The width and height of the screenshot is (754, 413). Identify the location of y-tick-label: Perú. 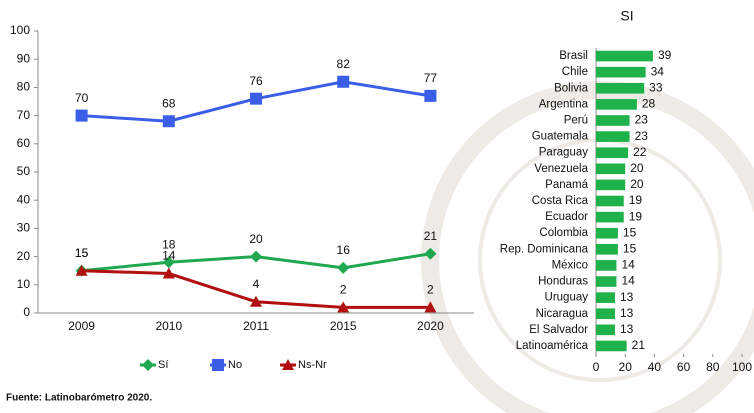
(576, 121).